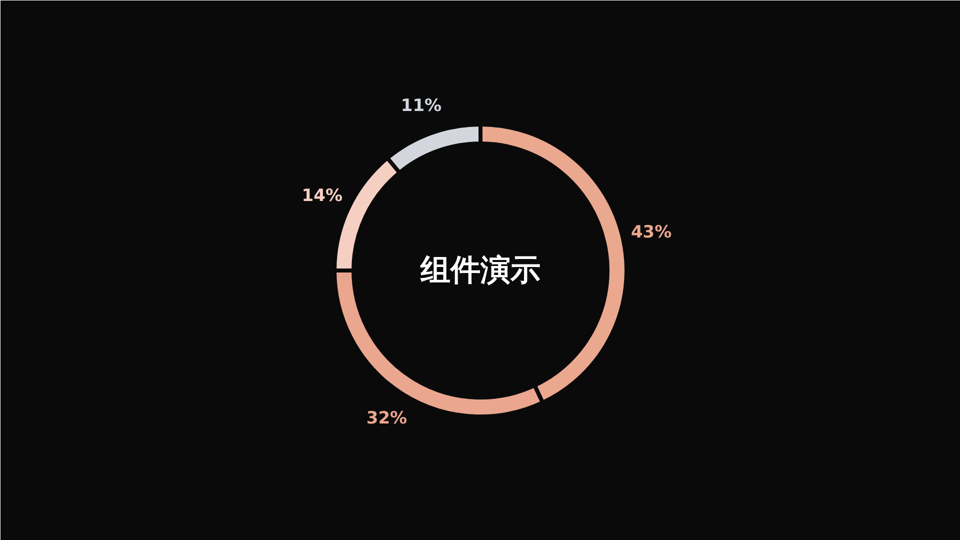 This screenshot has width=960, height=540. What do you see at coordinates (421, 106) in the screenshot?
I see `data-label: 11%` at bounding box center [421, 106].